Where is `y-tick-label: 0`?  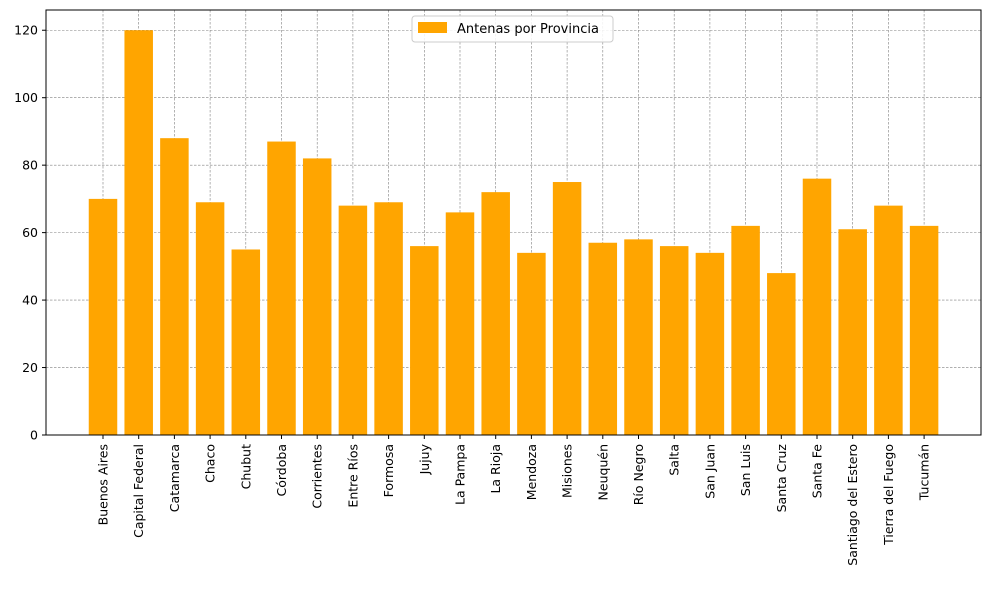 y-tick-label: 0 is located at coordinates (34, 435).